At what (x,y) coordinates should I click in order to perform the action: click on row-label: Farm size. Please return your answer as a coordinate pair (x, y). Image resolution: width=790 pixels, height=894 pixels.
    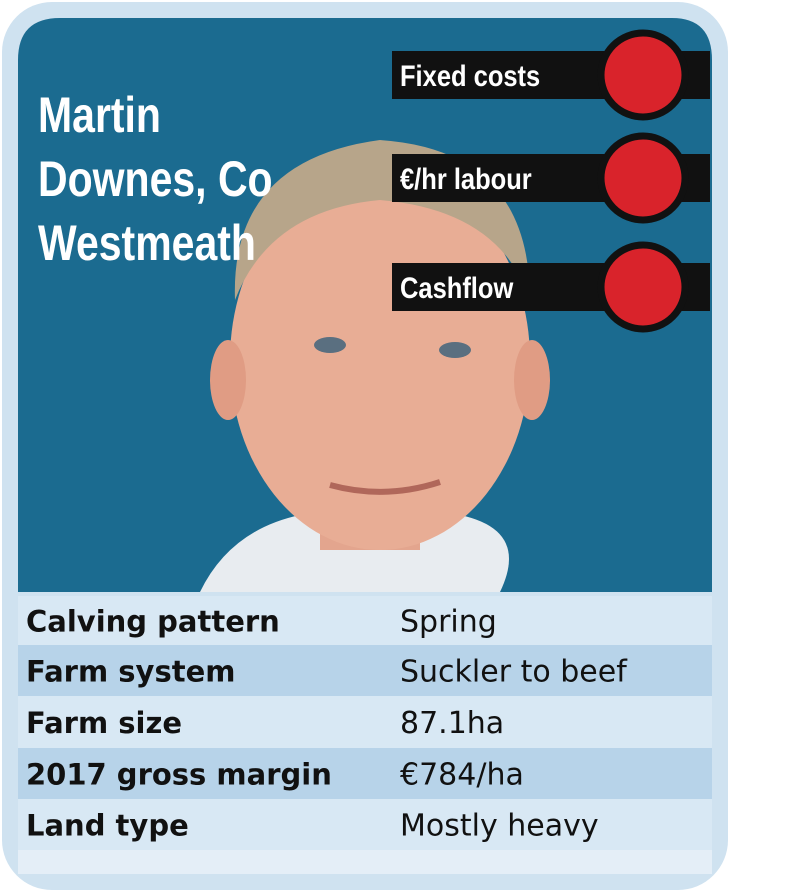
    Looking at the image, I should click on (104, 723).